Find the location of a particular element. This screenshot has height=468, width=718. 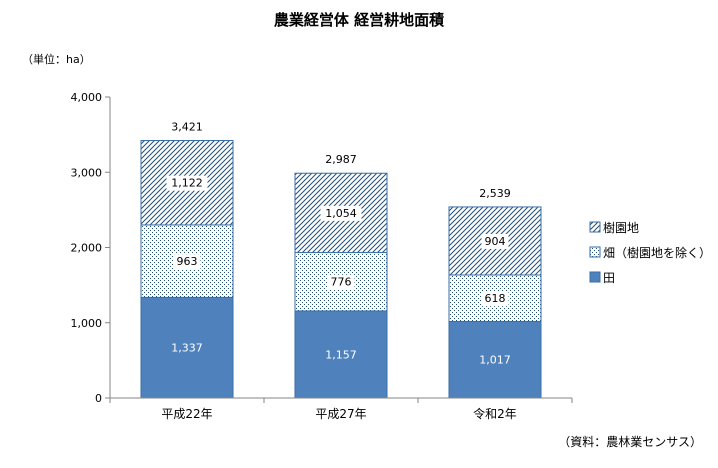

data-label: 1,337 is located at coordinates (187, 348).